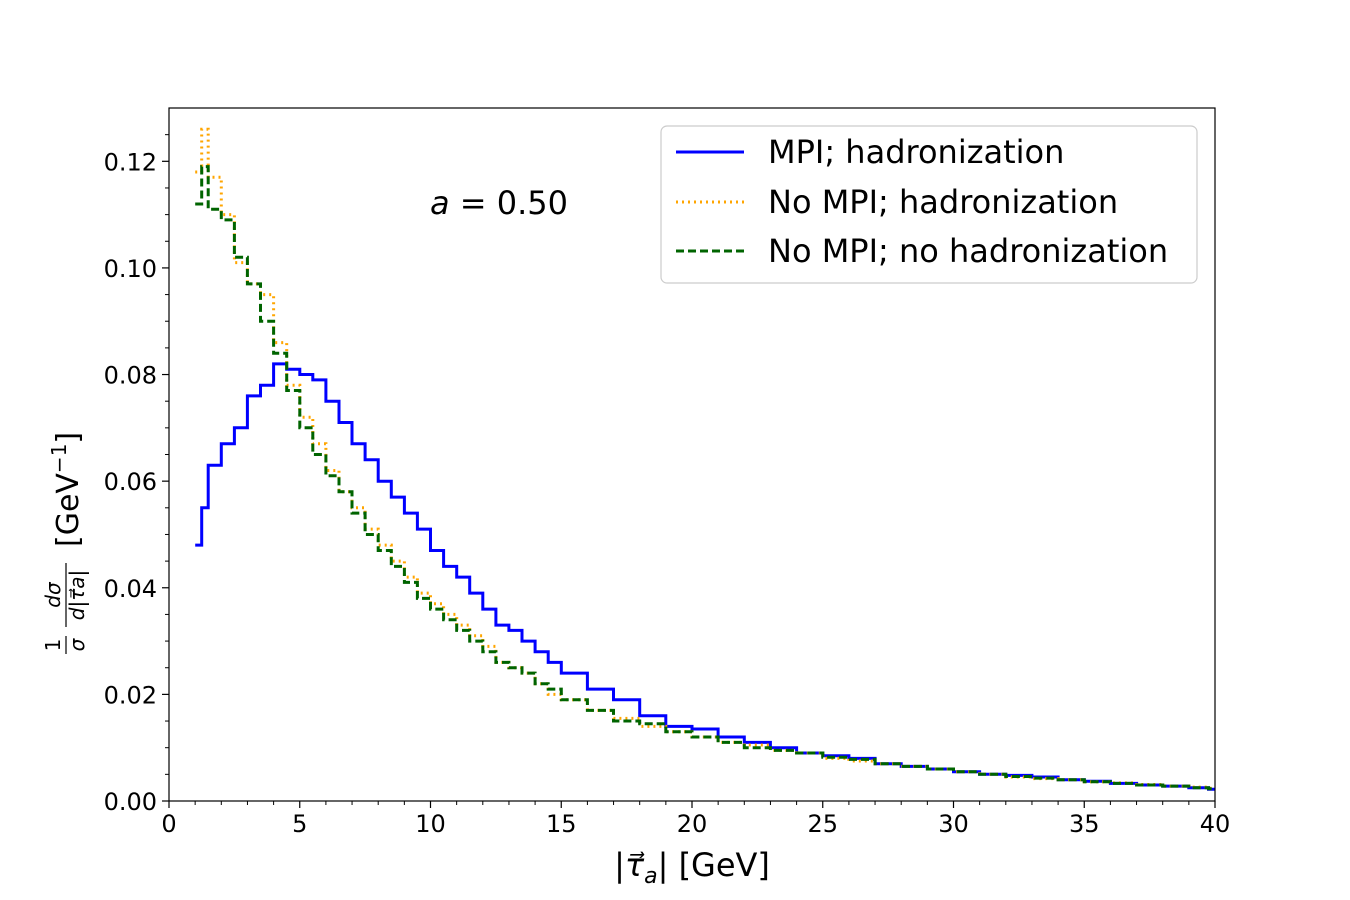 The height and width of the screenshot is (900, 1350). Describe the element at coordinates (561, 824) in the screenshot. I see `x-tick-label: 15` at that location.